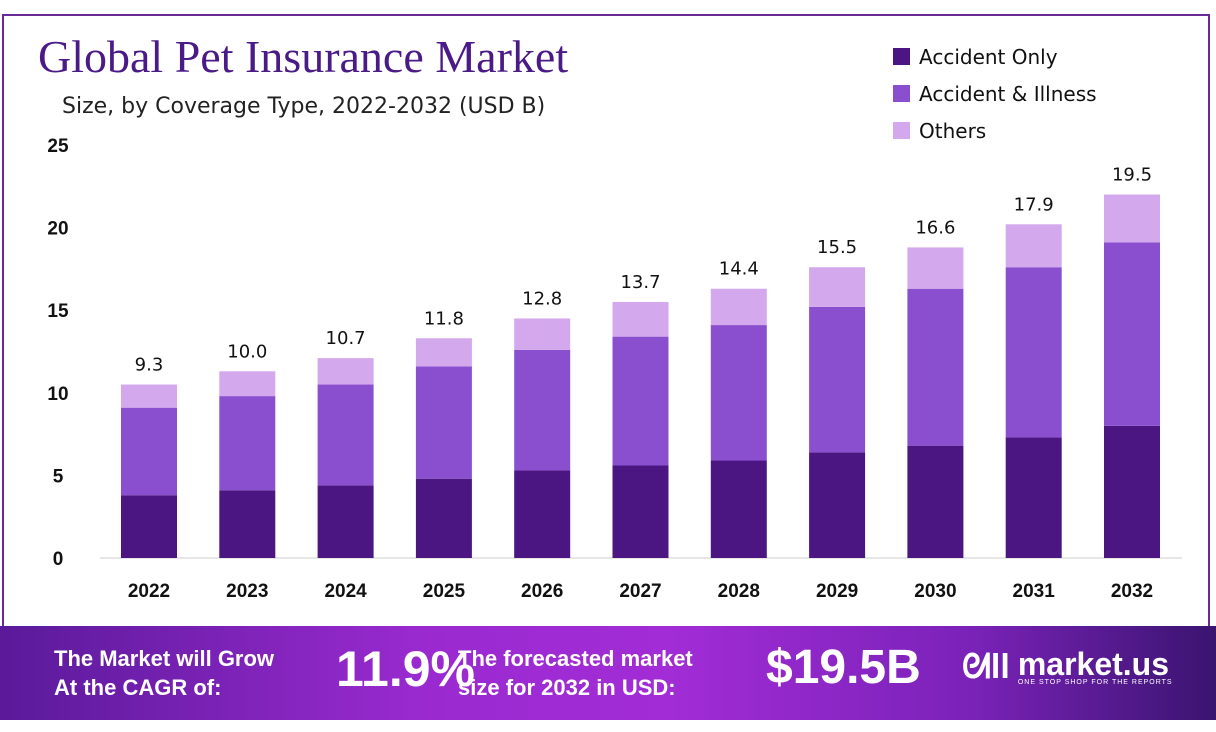  What do you see at coordinates (1034, 591) in the screenshot?
I see `x-tick-label: 2031` at bounding box center [1034, 591].